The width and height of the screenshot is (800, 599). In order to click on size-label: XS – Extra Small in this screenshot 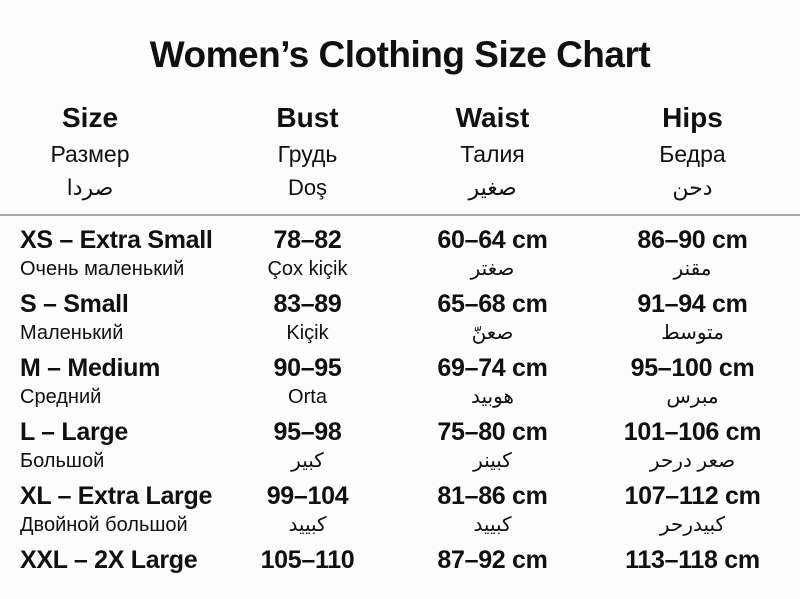, I will do `click(116, 240)`.